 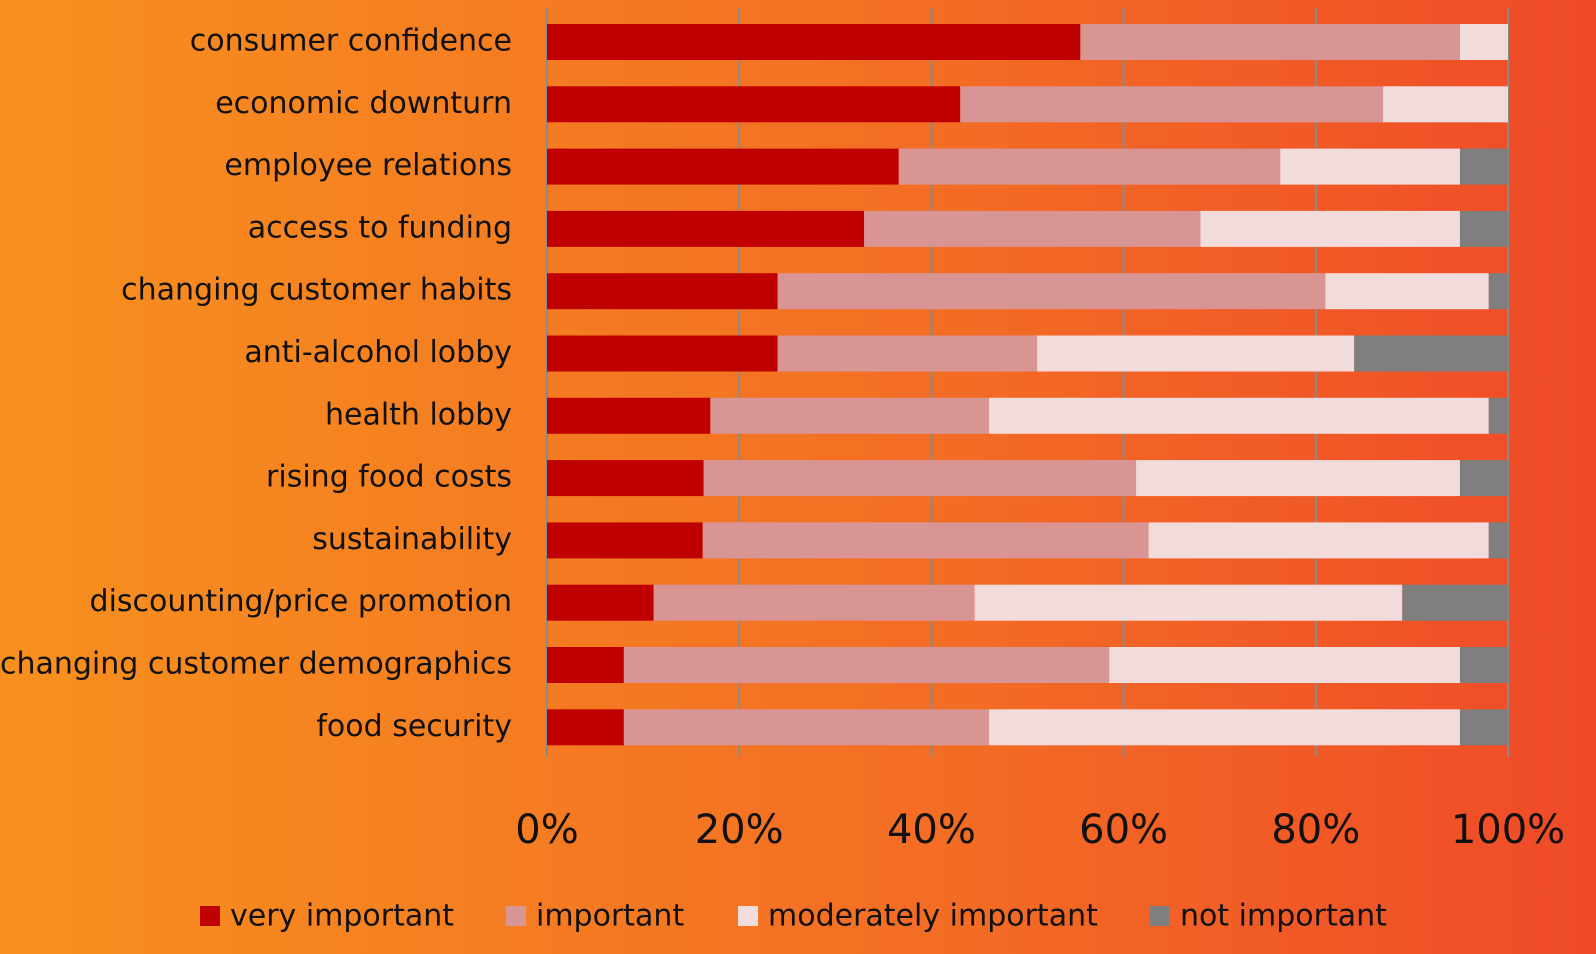 I want to click on legend-label: important, so click(x=610, y=916).